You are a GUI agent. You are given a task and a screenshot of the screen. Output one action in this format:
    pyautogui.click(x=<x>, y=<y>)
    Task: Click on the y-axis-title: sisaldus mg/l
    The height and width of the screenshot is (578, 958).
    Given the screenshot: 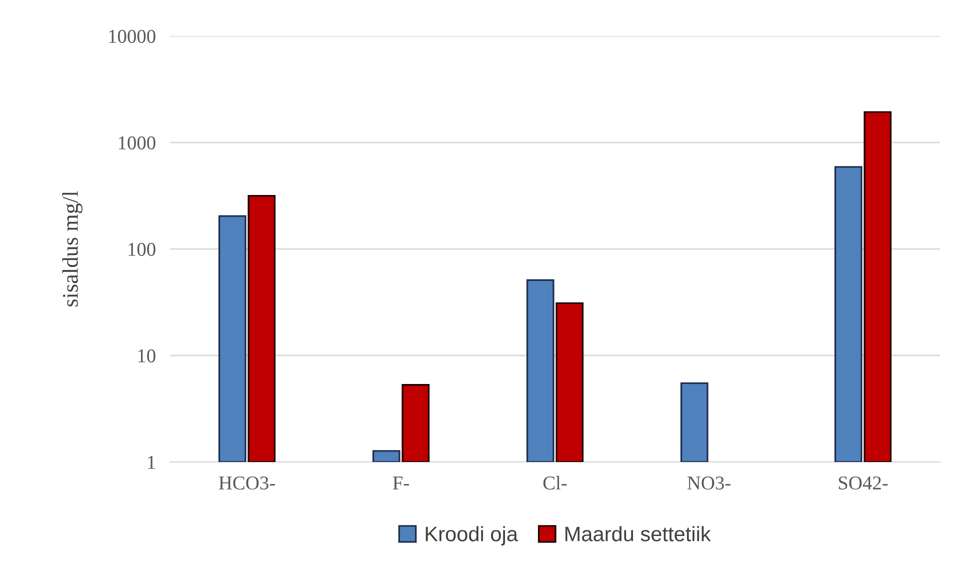 What is the action you would take?
    pyautogui.click(x=72, y=248)
    